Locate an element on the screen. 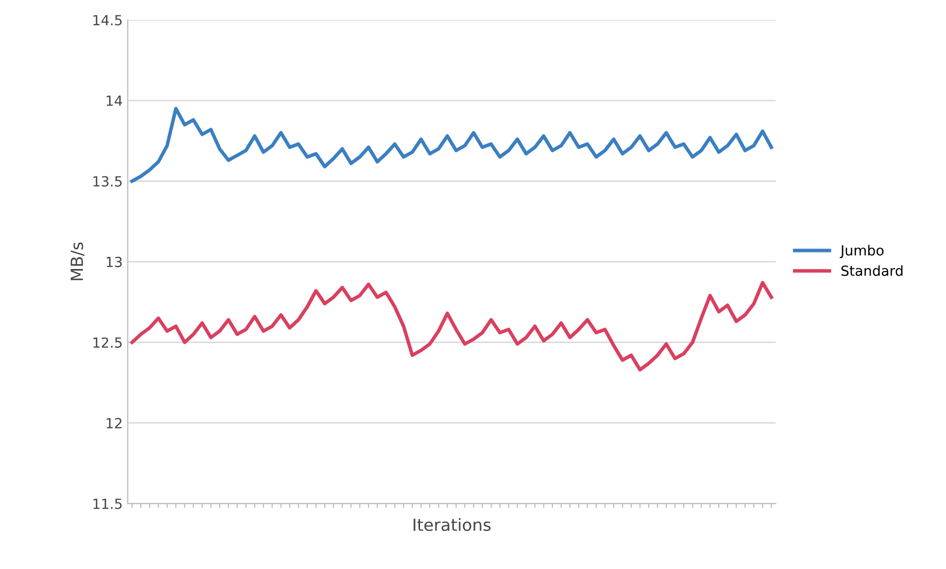 This screenshot has height=569, width=946. y-tick-label: 12.5 is located at coordinates (107, 342).